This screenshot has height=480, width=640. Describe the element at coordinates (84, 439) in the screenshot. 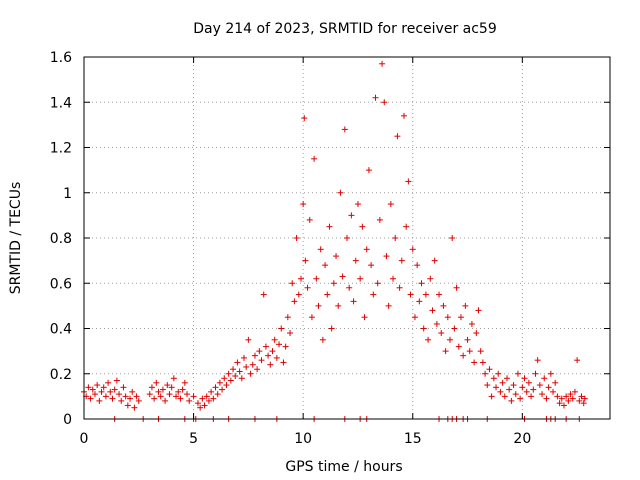

I see `x-tick-label: 0` at that location.